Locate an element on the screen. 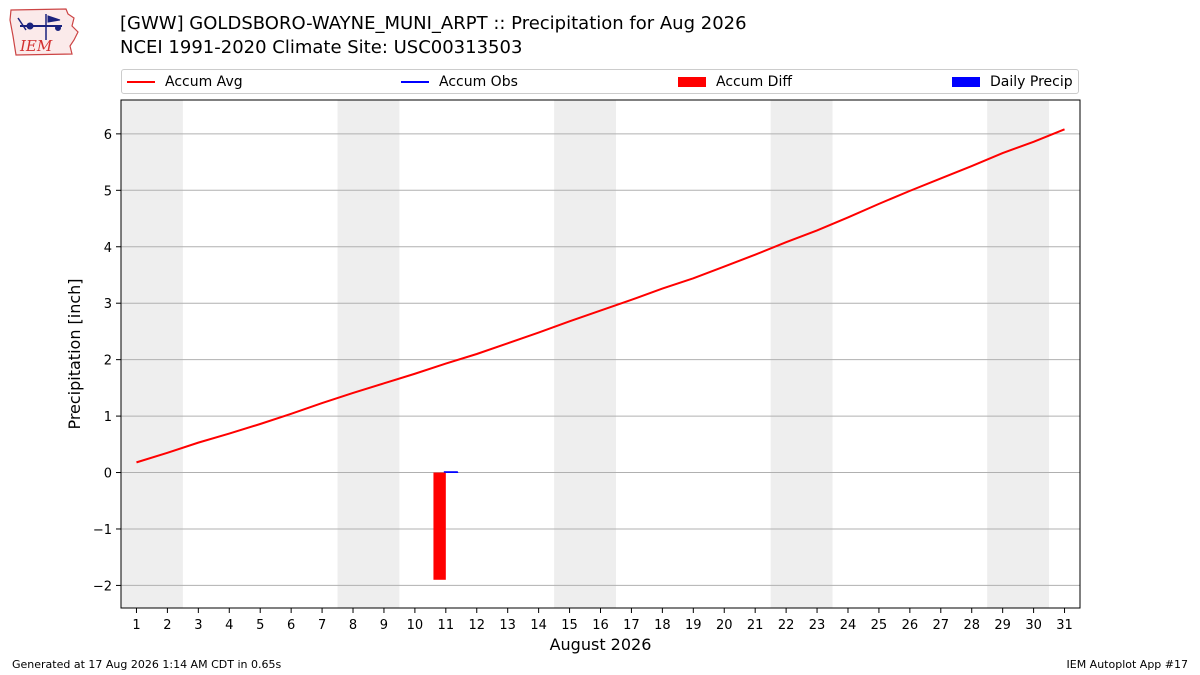 The width and height of the screenshot is (1200, 675). legend-item-daily-precip: Daily Precip is located at coordinates (1012, 82).